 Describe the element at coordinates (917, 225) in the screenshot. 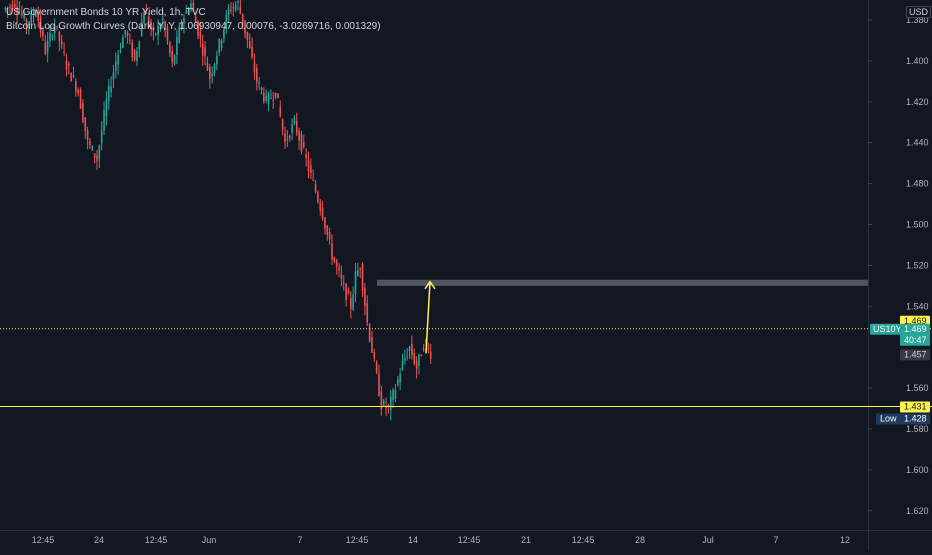

I see `price-tick-label: 1.500` at that location.